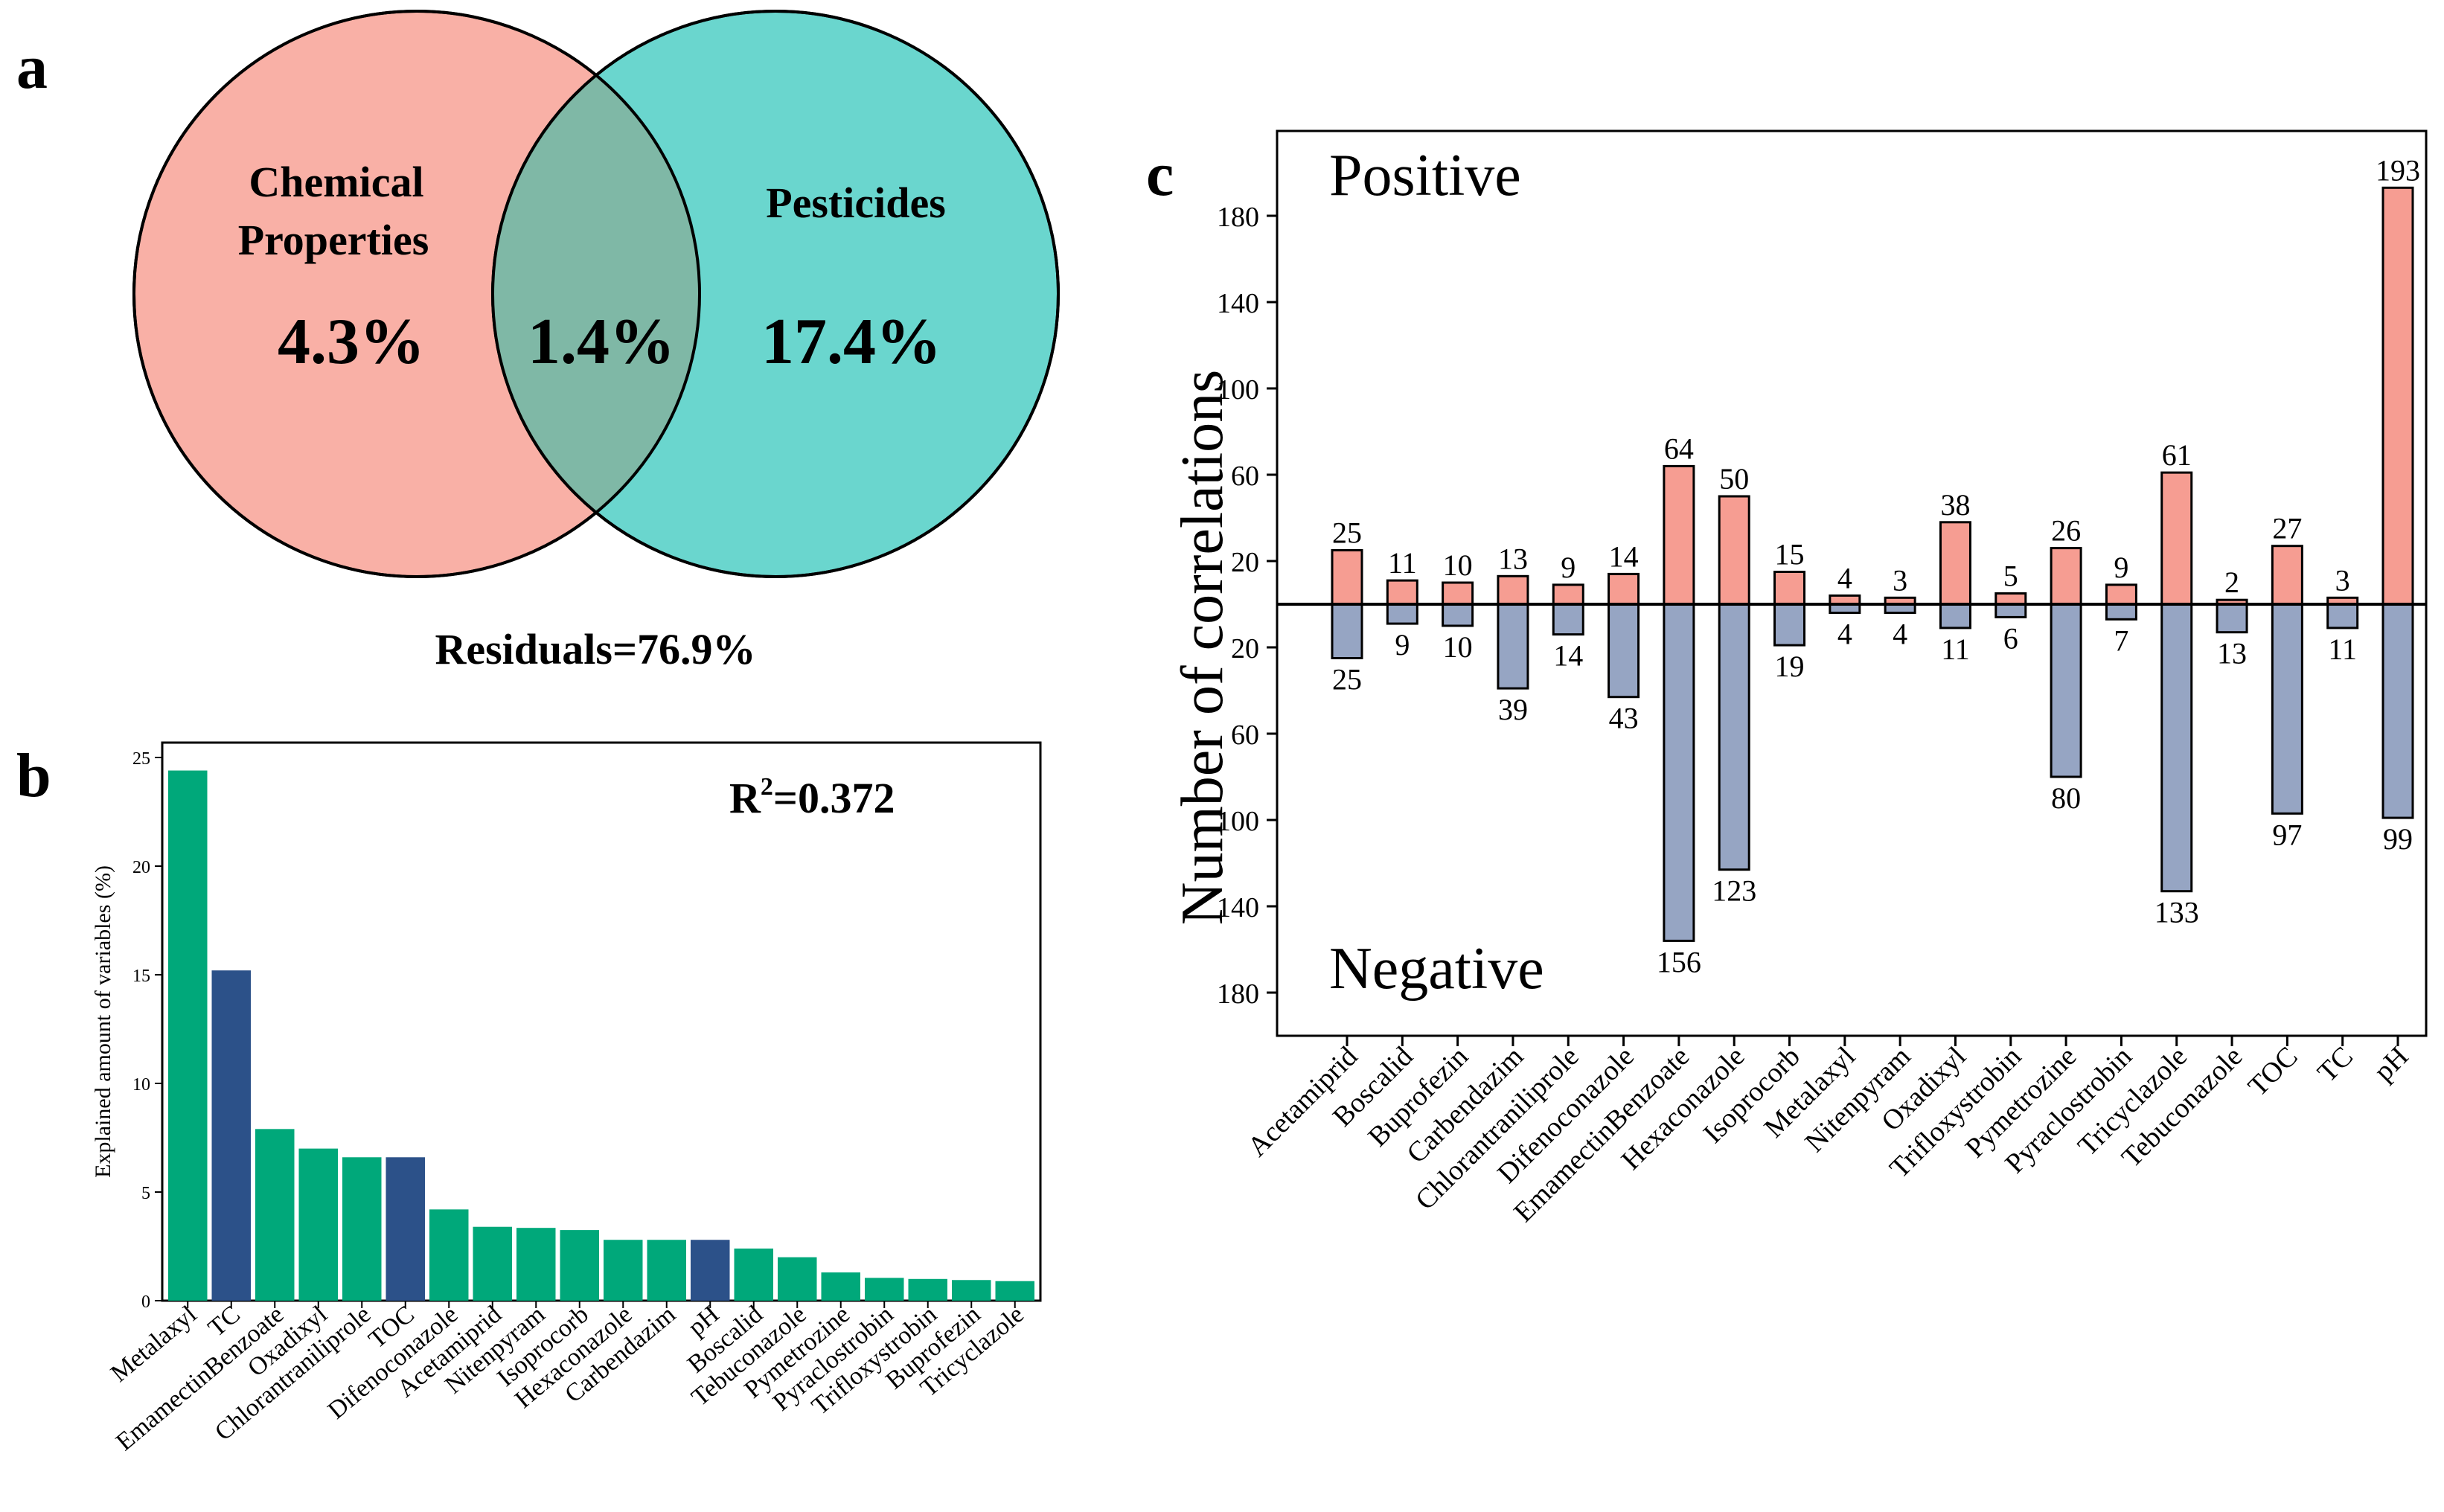 The image size is (2444, 1512). Describe the element at coordinates (1789, 588) in the screenshot. I see `panel-c-positive-bar-isoprocorb` at that location.